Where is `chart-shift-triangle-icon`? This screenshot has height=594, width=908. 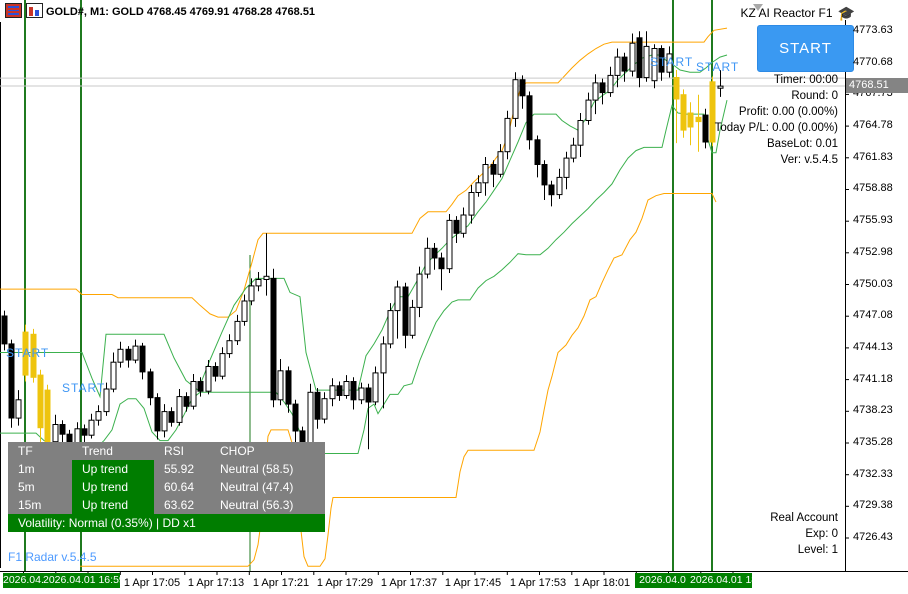 chart-shift-triangle-icon is located at coordinates (758, 7).